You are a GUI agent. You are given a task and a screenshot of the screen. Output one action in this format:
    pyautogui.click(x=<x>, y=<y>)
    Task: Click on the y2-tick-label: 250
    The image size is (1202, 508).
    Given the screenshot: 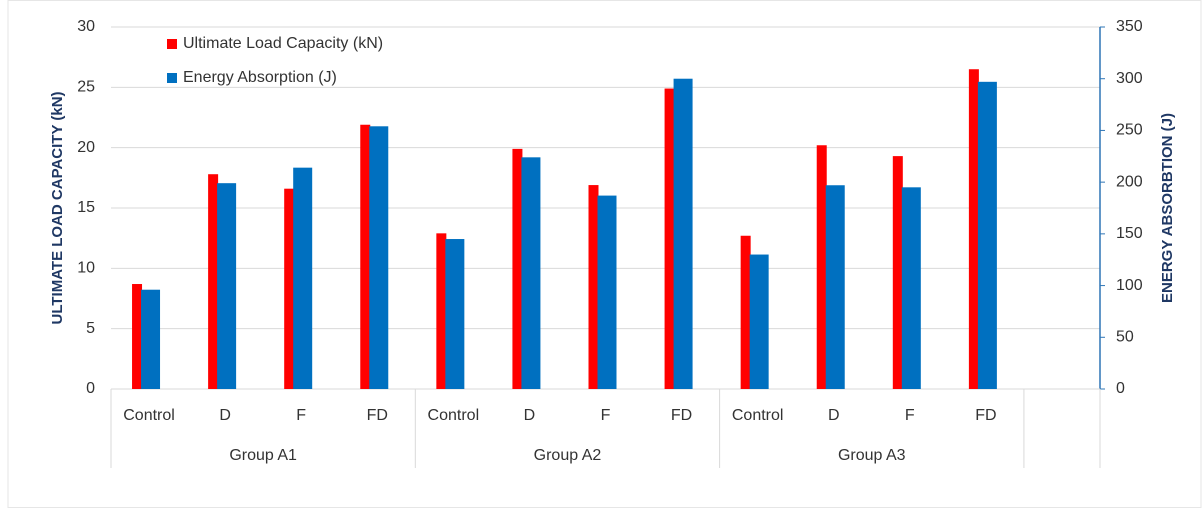 What is the action you would take?
    pyautogui.click(x=1129, y=130)
    